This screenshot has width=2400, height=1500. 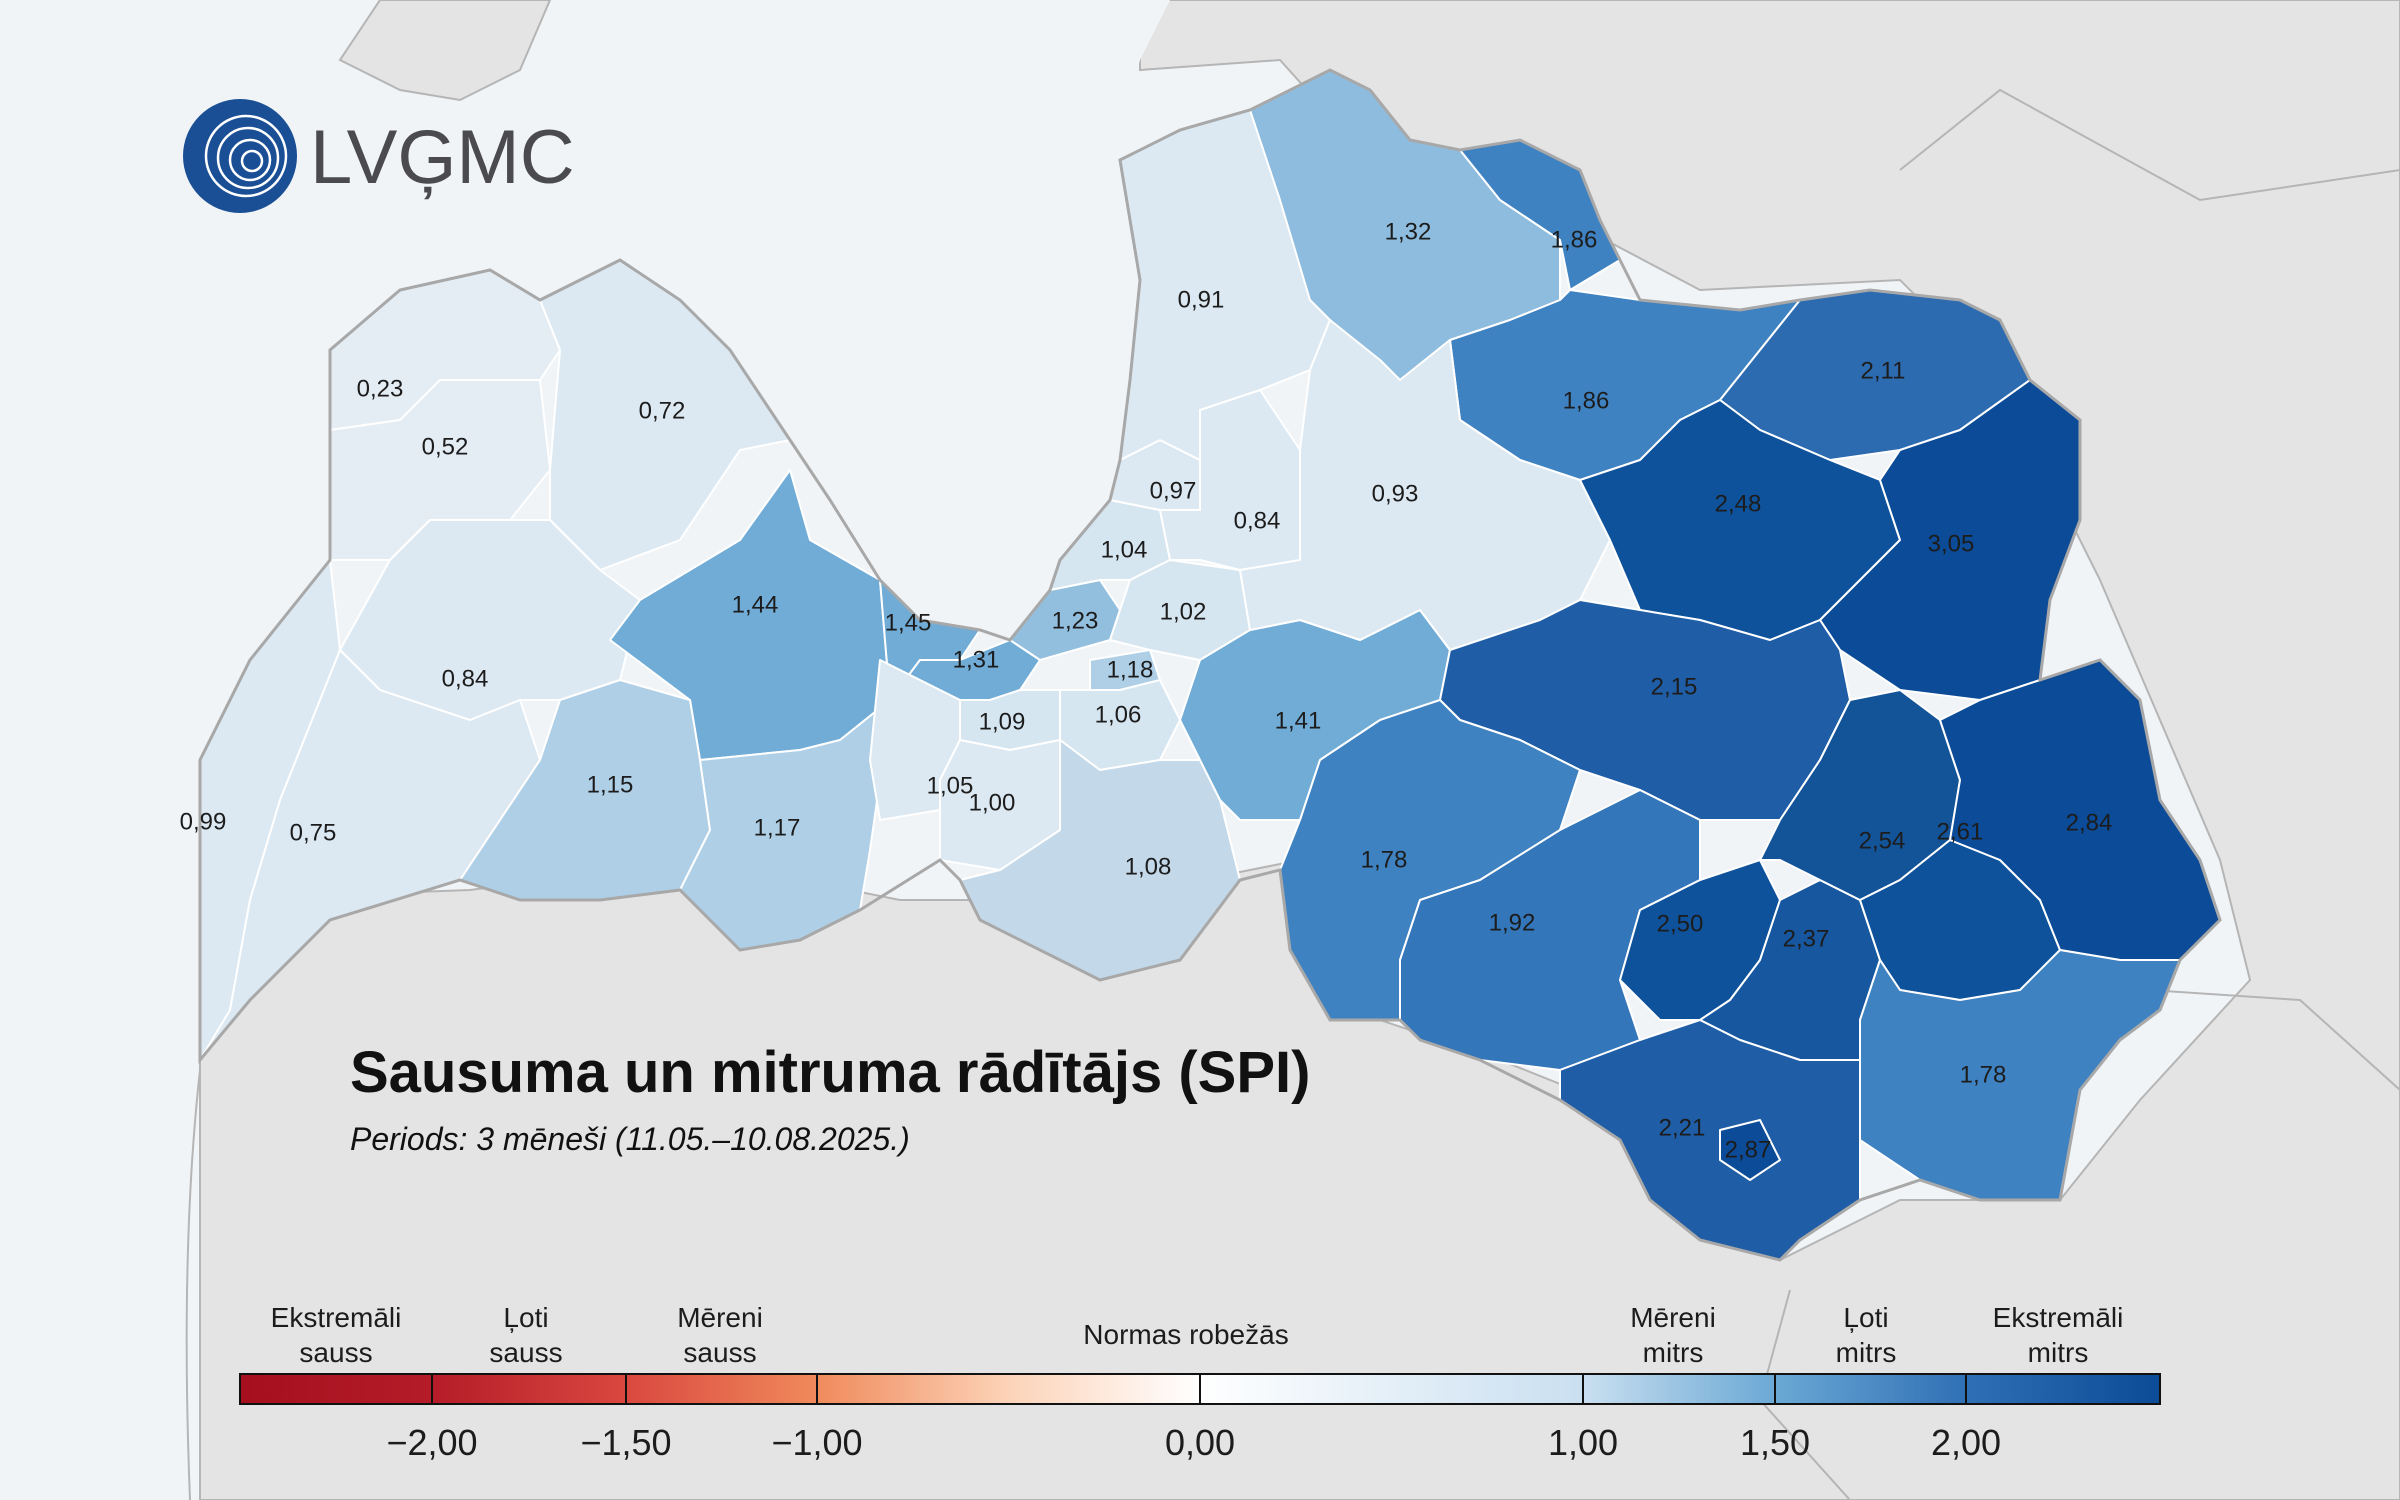 What do you see at coordinates (1674, 686) in the screenshot?
I see `value-label: 2,15` at bounding box center [1674, 686].